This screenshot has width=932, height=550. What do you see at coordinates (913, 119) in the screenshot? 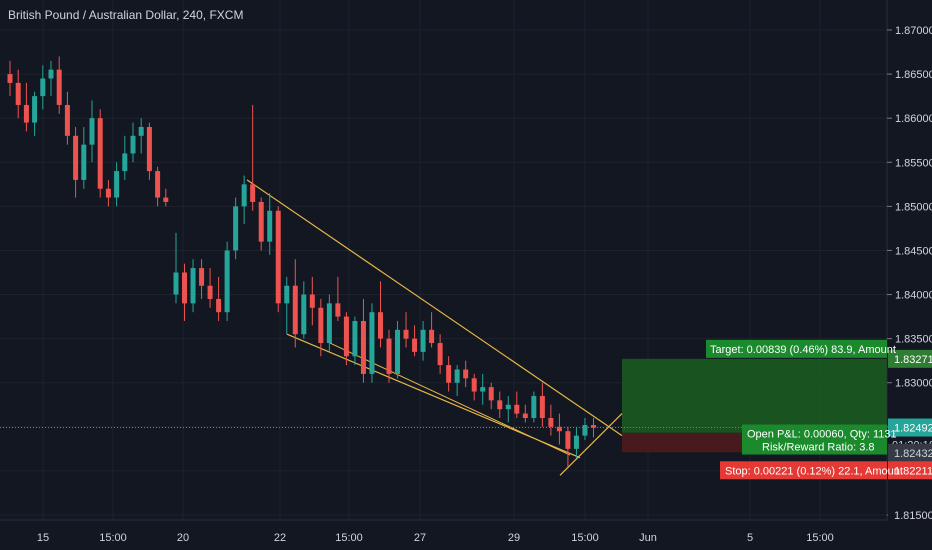
I see `y-tick-label: 1.86000` at bounding box center [913, 119].